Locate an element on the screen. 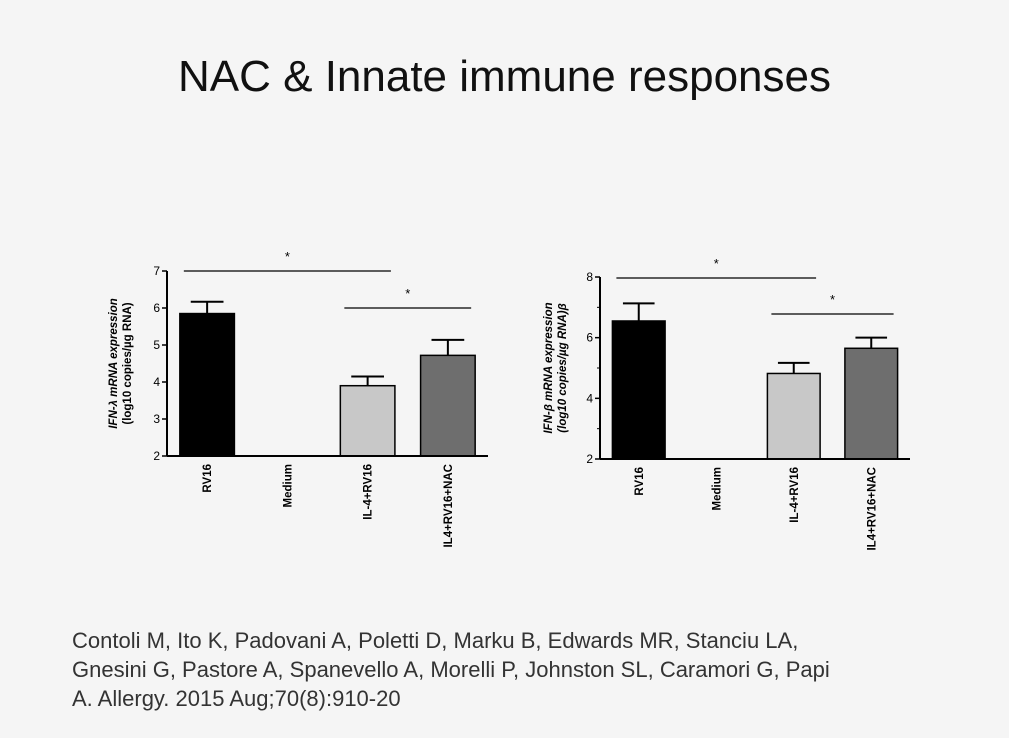  y-axis-label: IFN-β mRNA expression is located at coordinates (549, 367).